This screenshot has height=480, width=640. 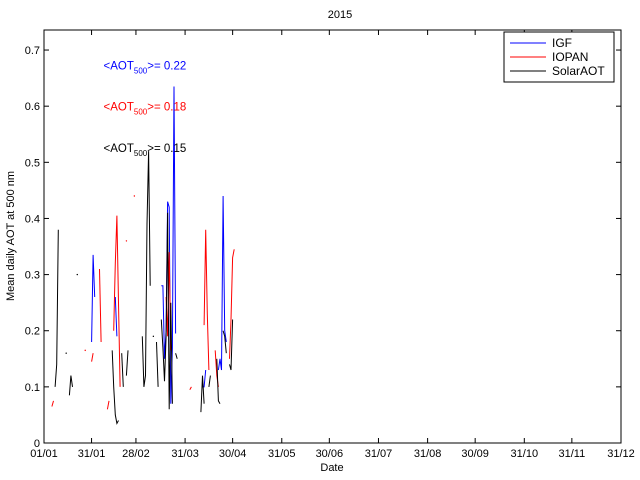 I want to click on x-tick-label: 31/01, so click(x=92, y=454).